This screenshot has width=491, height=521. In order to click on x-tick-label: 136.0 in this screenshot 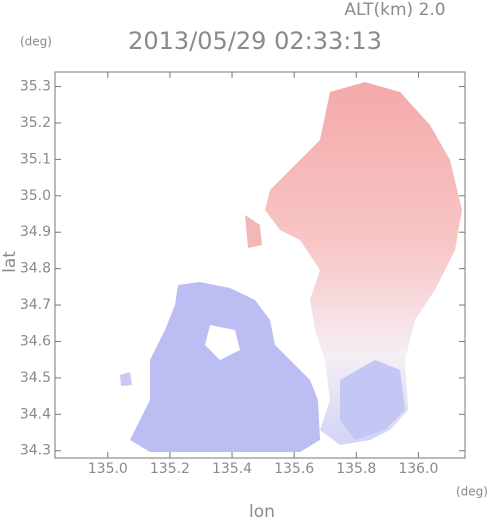, I will do `click(418, 469)`.